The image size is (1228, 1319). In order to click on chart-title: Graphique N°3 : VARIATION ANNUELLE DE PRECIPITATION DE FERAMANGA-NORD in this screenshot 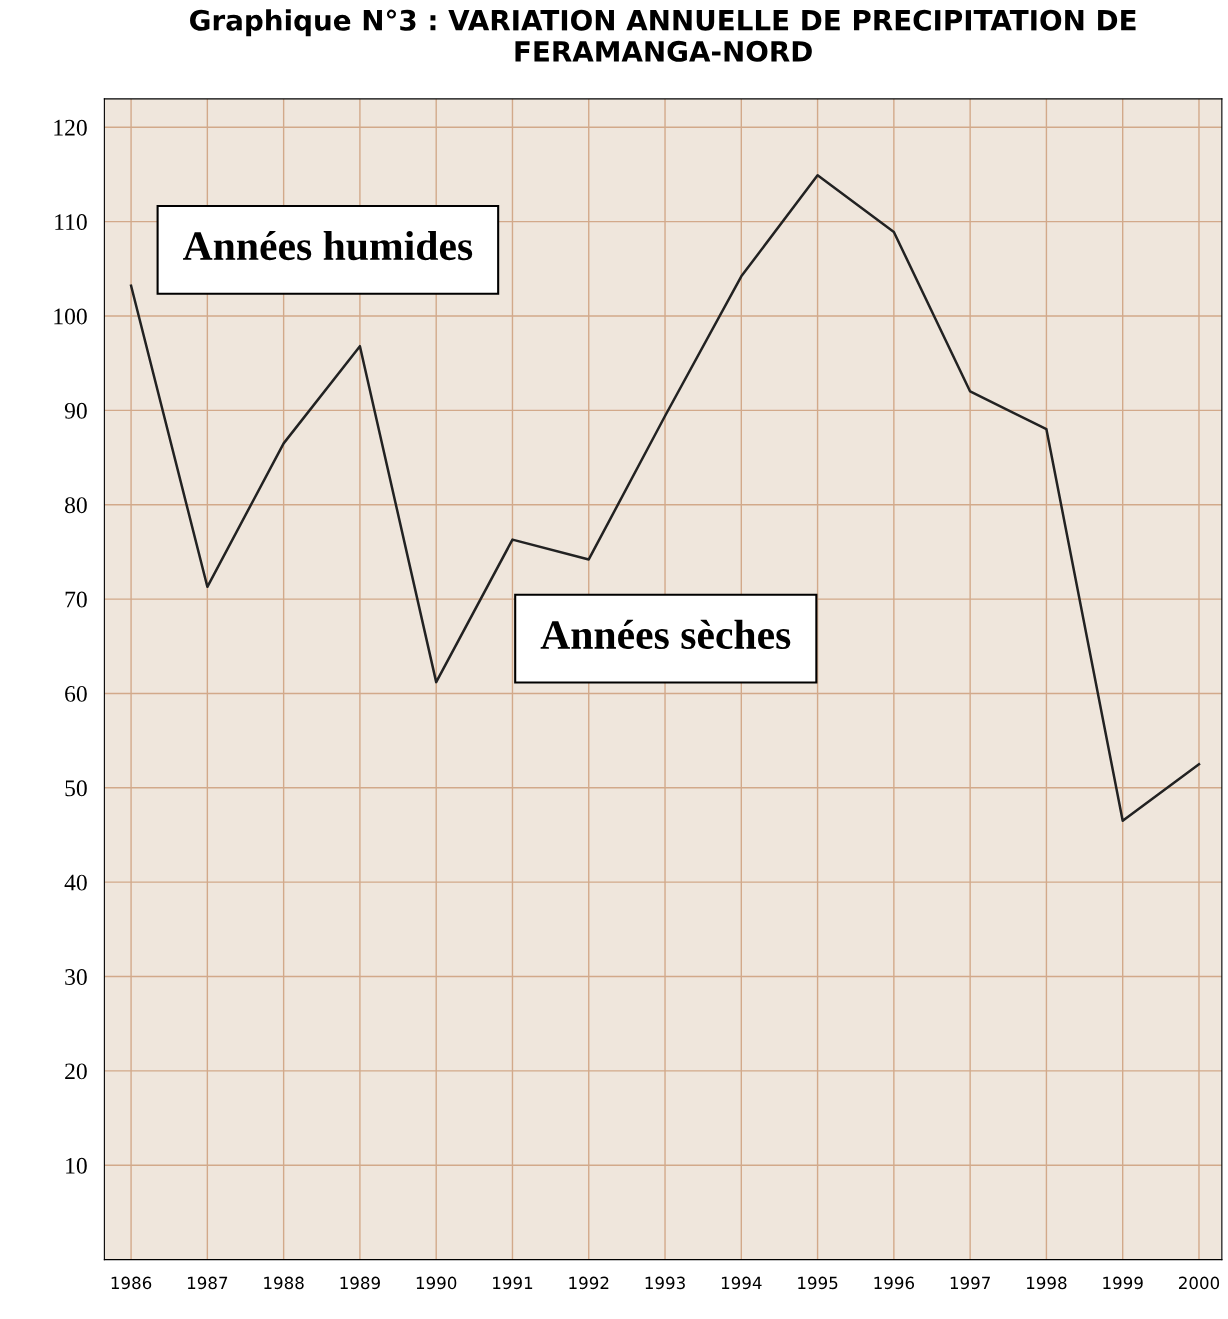, I will do `click(663, 35)`.